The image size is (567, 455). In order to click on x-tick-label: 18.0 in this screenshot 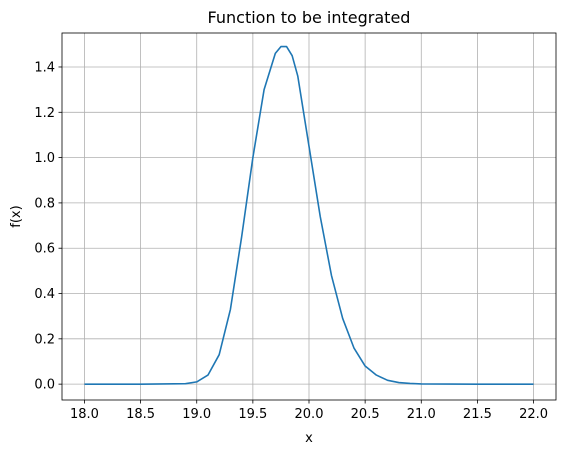, I will do `click(84, 414)`.